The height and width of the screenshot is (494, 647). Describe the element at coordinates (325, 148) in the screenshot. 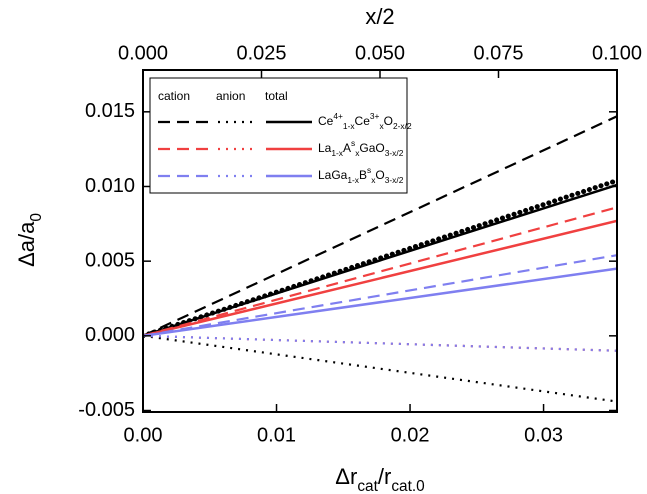

I see `label-part: La` at that location.